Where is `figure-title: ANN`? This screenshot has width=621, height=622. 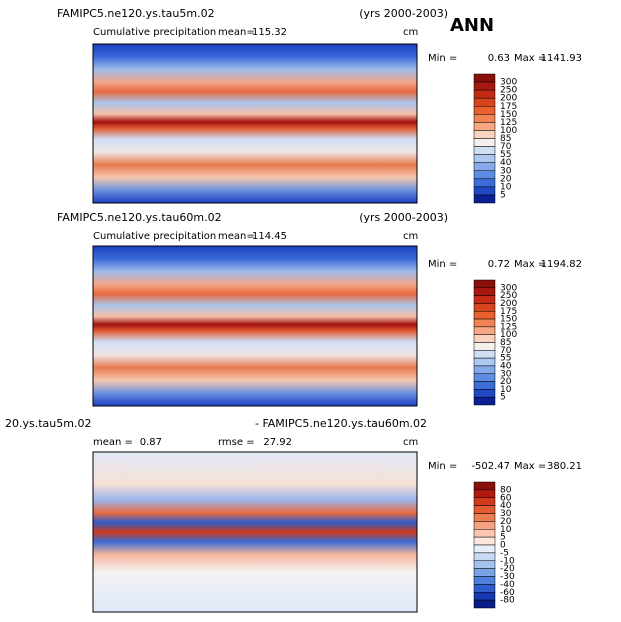
figure-title: ANN is located at coordinates (472, 25).